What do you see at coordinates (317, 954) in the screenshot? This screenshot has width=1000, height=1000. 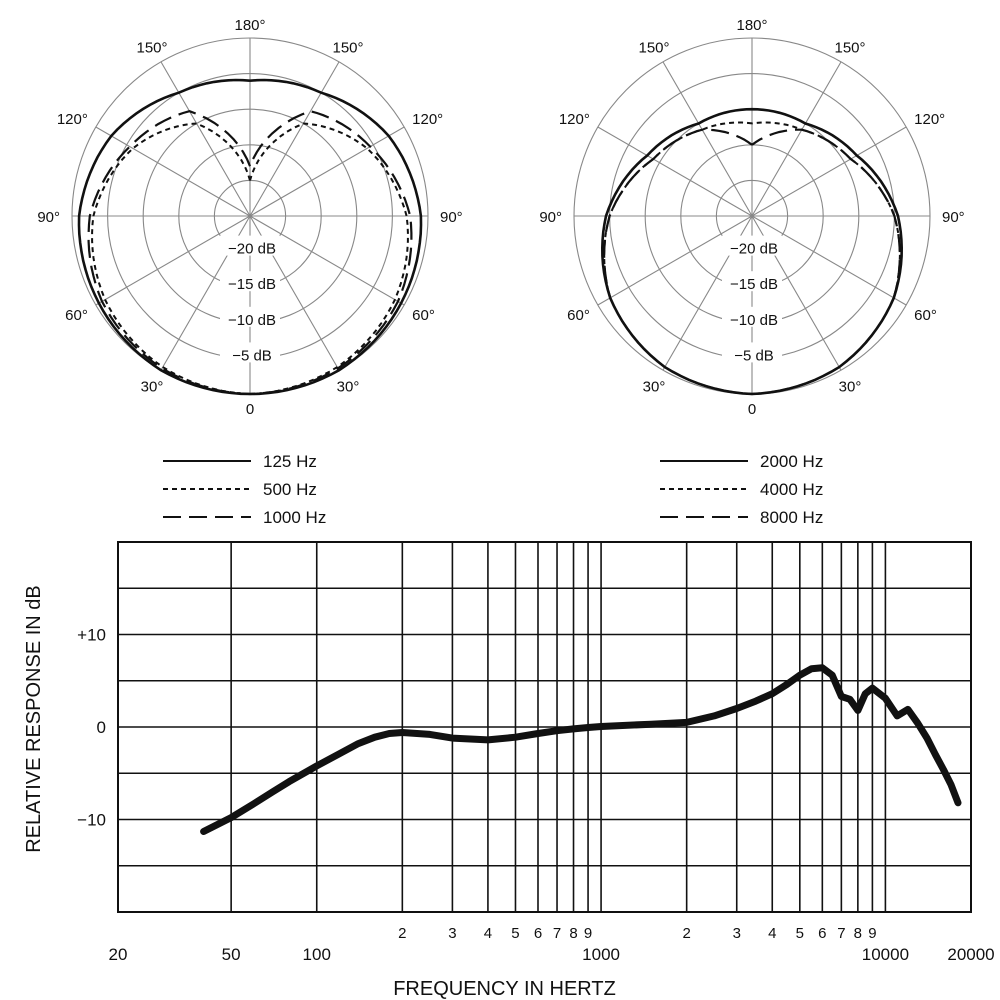 I see `x-tick-label: 100` at bounding box center [317, 954].